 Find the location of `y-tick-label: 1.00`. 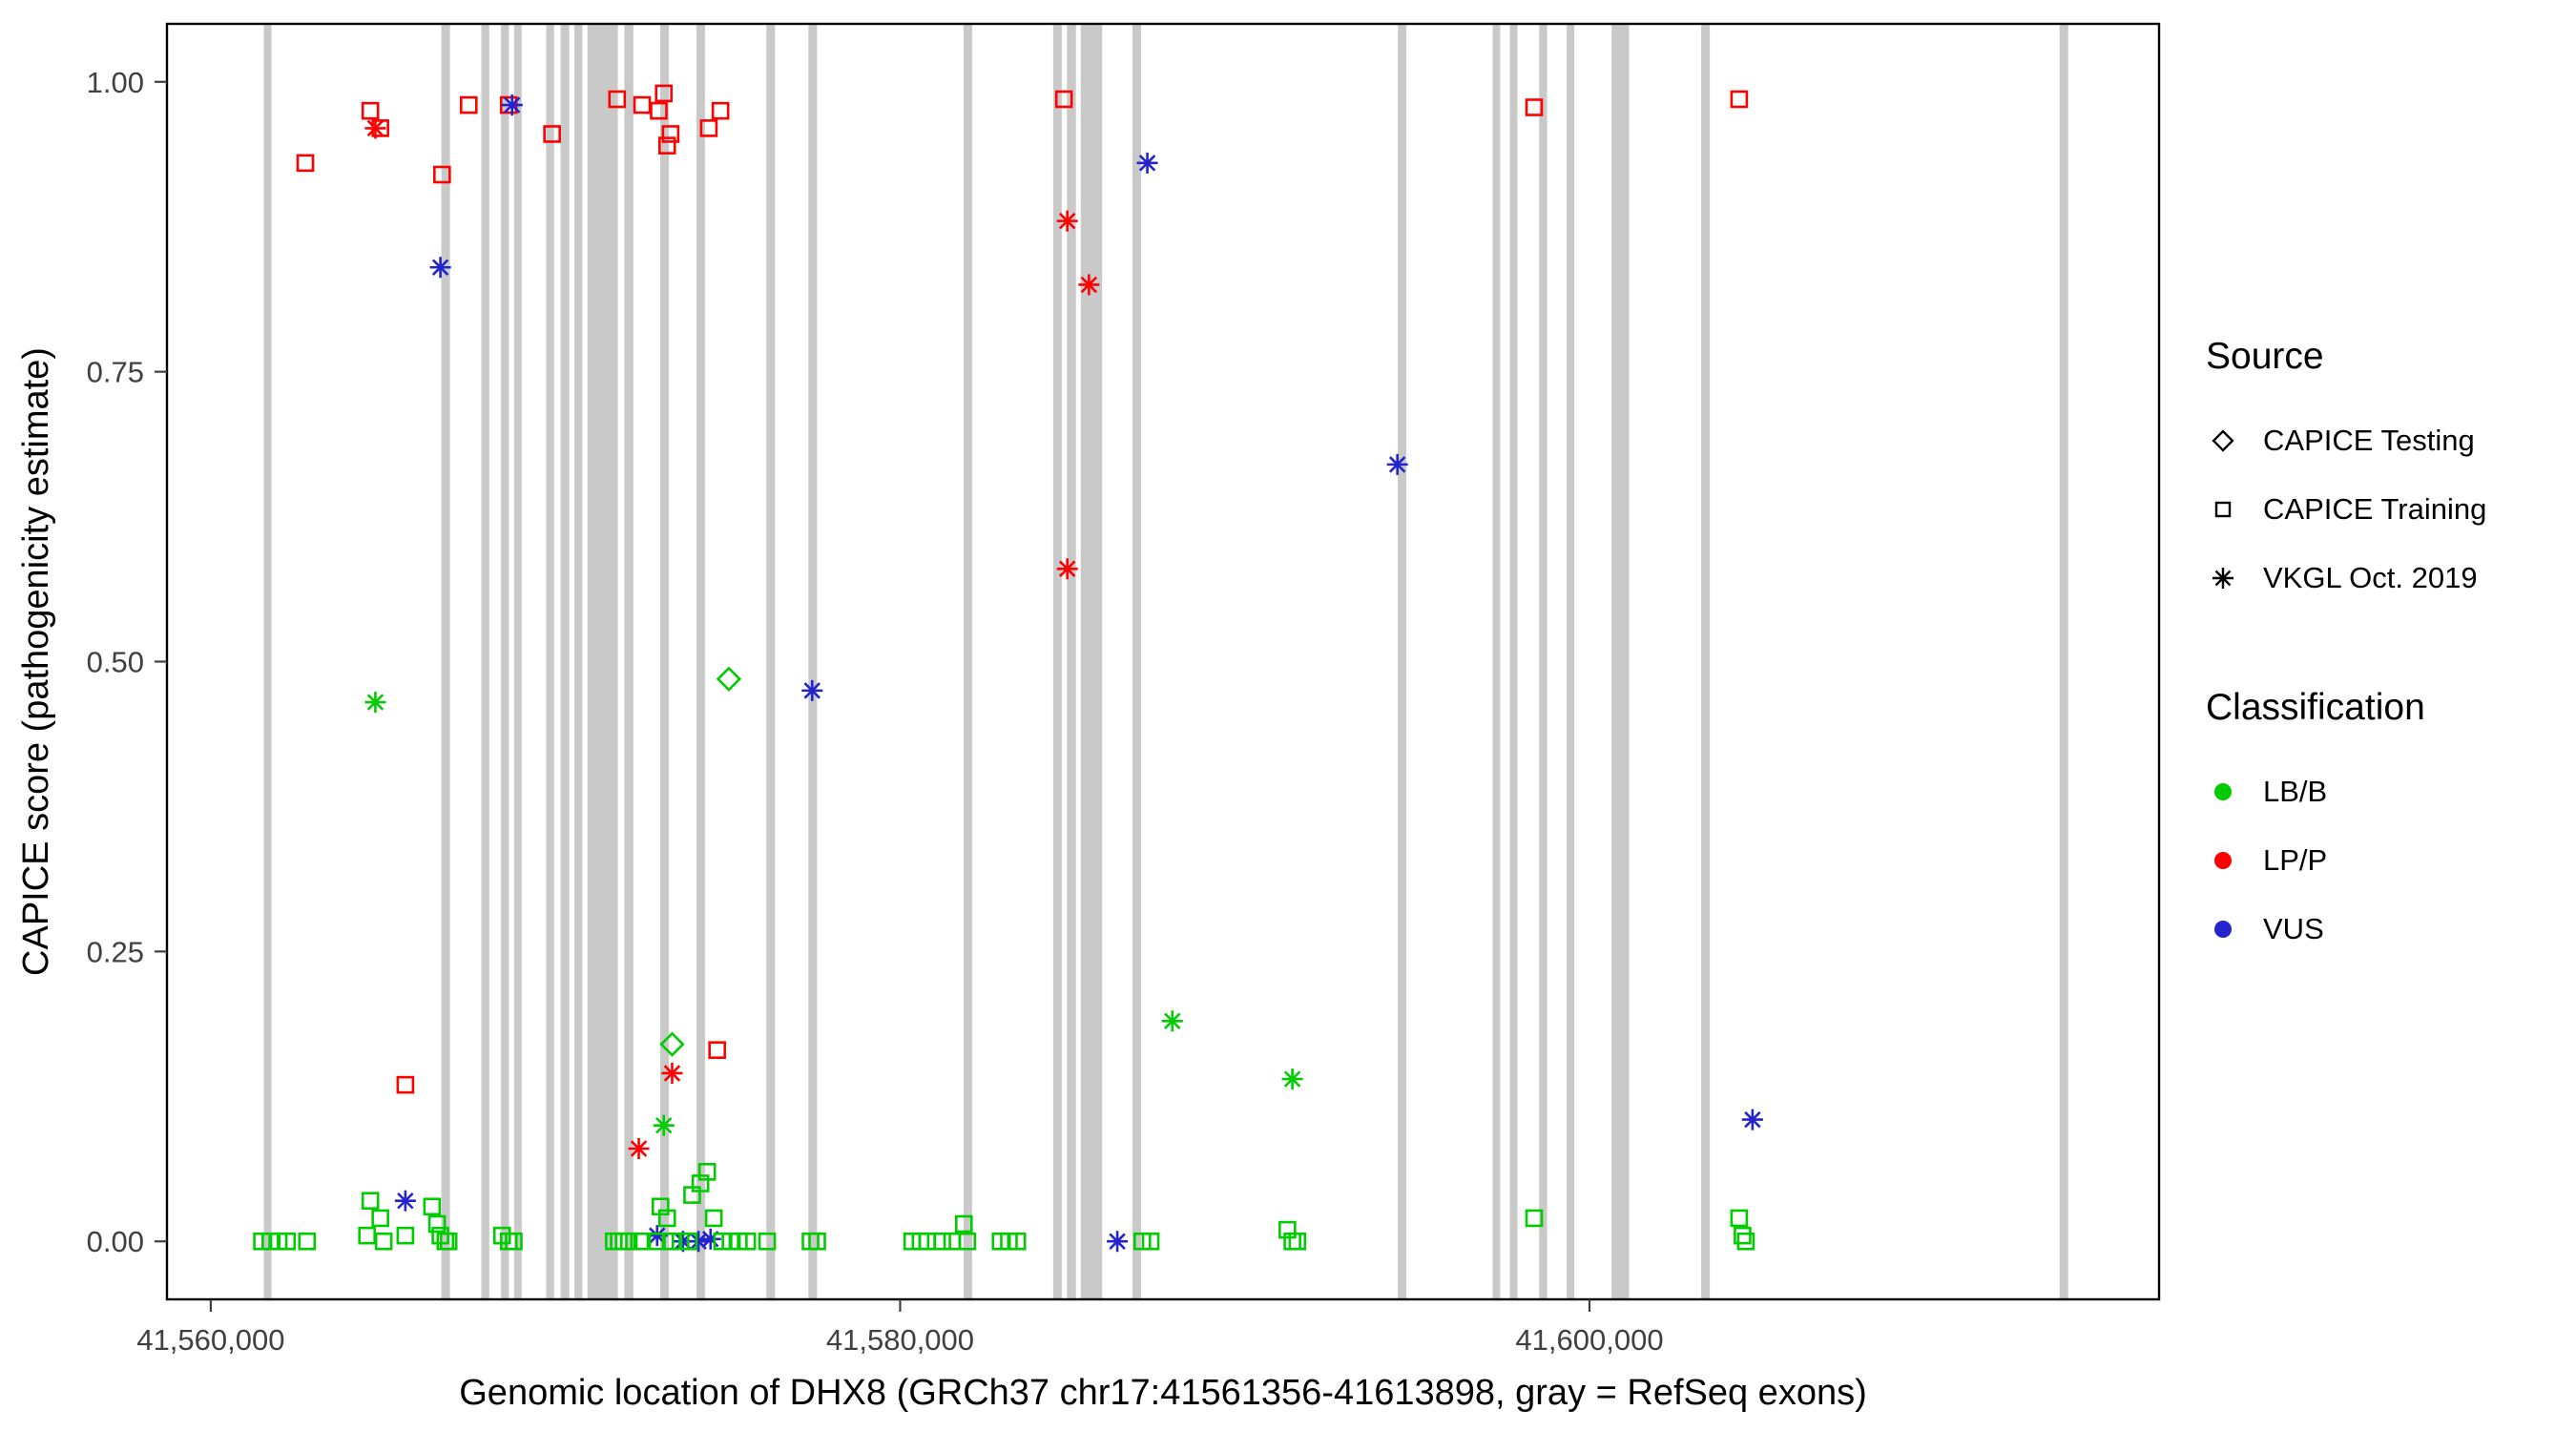

y-tick-label: 1.00 is located at coordinates (115, 83).